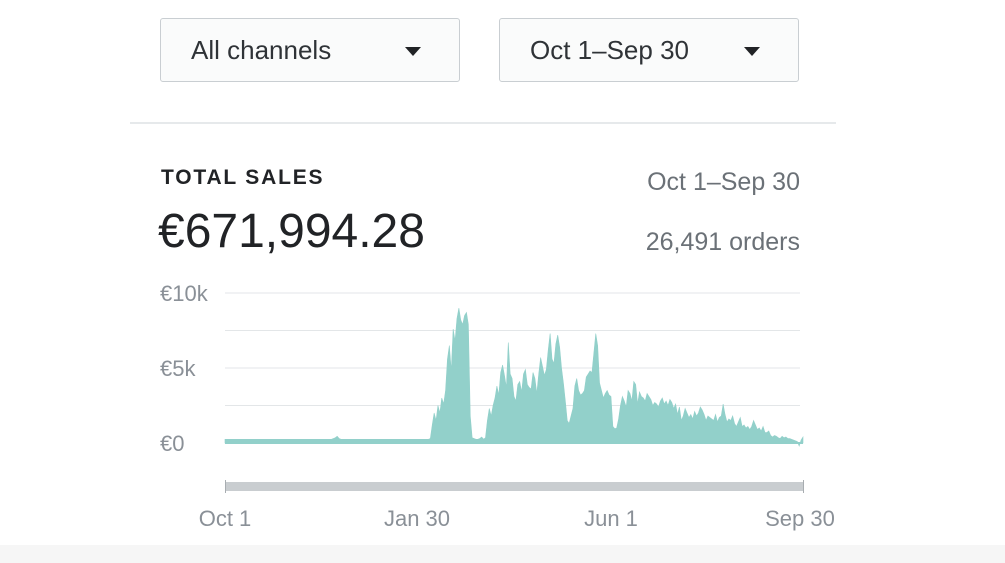 The height and width of the screenshot is (563, 1005). Describe the element at coordinates (261, 49) in the screenshot. I see `channel-filter-label: All channels` at that location.